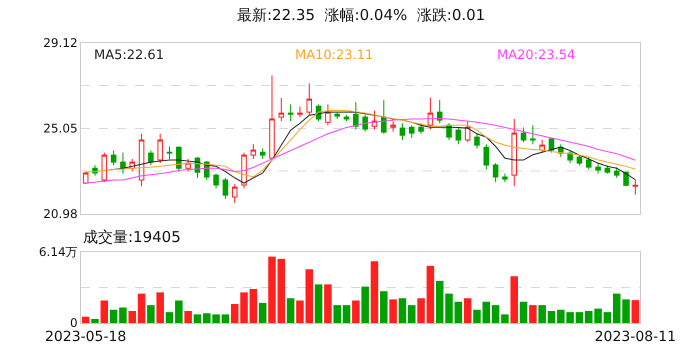  What do you see at coordinates (129, 55) in the screenshot?
I see `text: MA5:22.61` at bounding box center [129, 55].